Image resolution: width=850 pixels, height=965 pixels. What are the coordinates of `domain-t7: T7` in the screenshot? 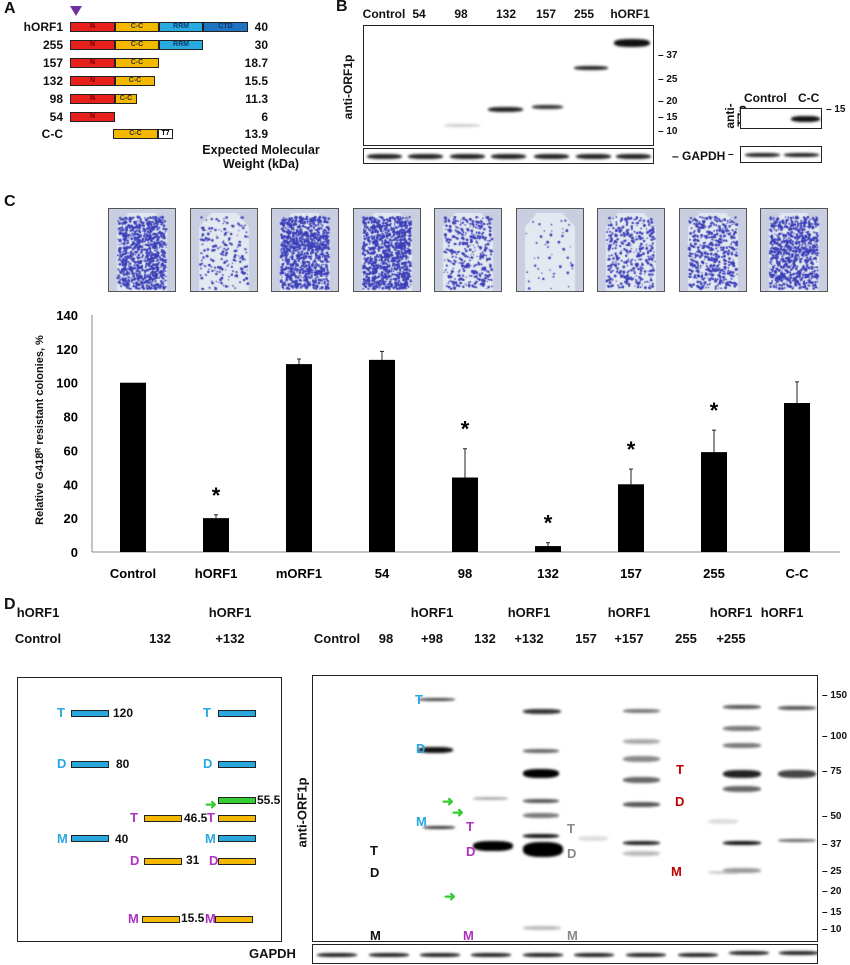 It's located at (165, 134).